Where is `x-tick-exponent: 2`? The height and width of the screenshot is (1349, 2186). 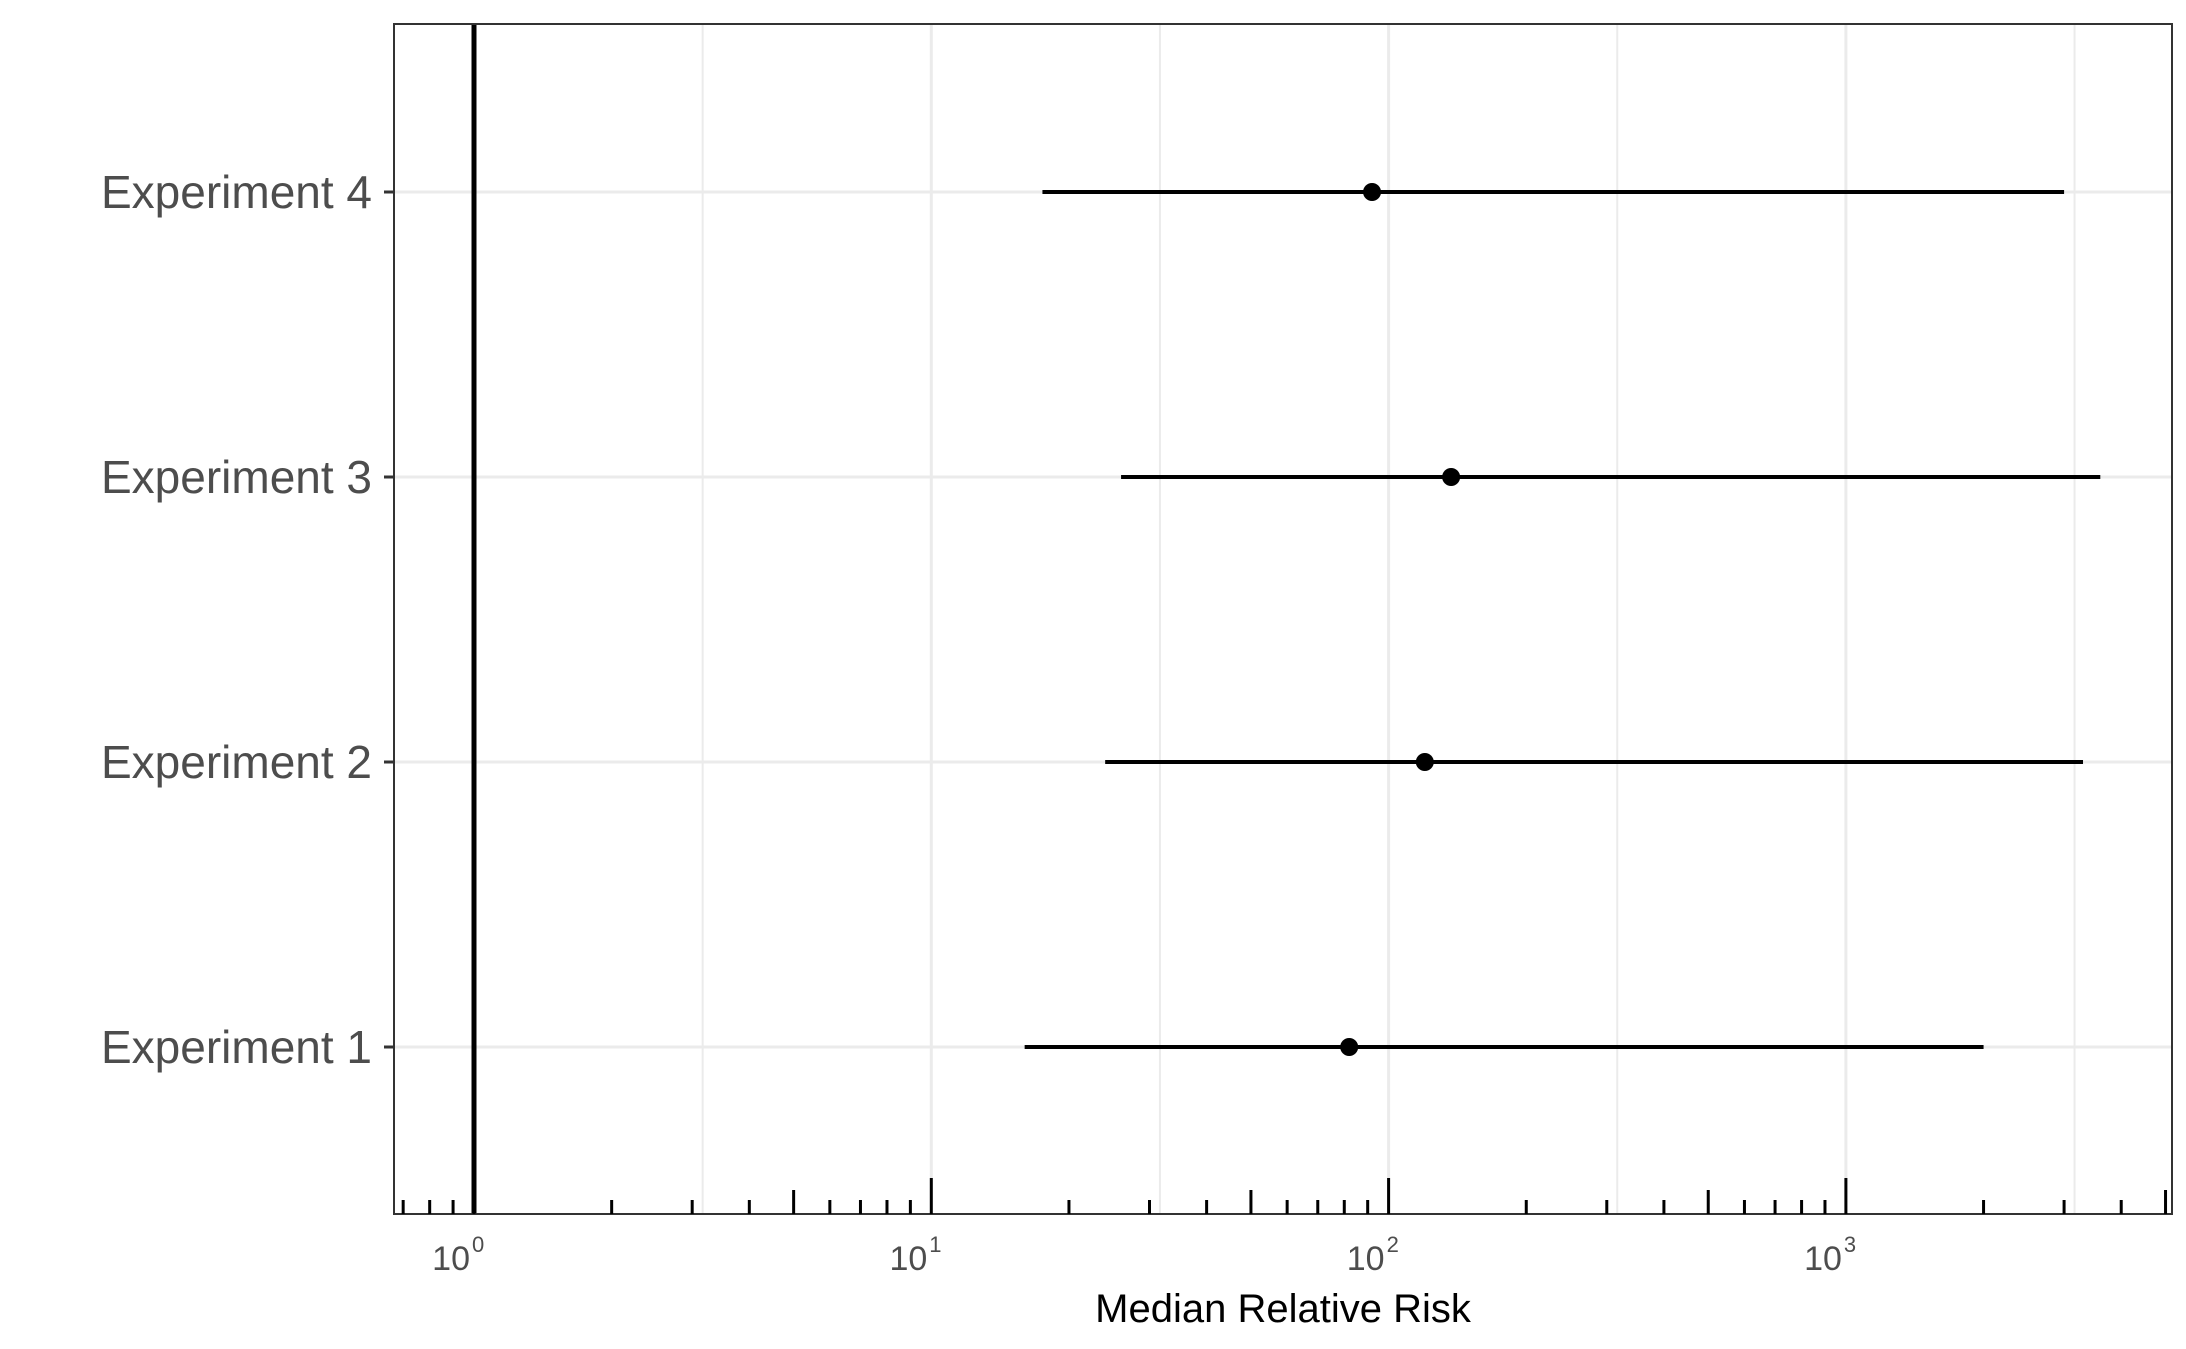
x-tick-exponent: 2 is located at coordinates (1393, 1244).